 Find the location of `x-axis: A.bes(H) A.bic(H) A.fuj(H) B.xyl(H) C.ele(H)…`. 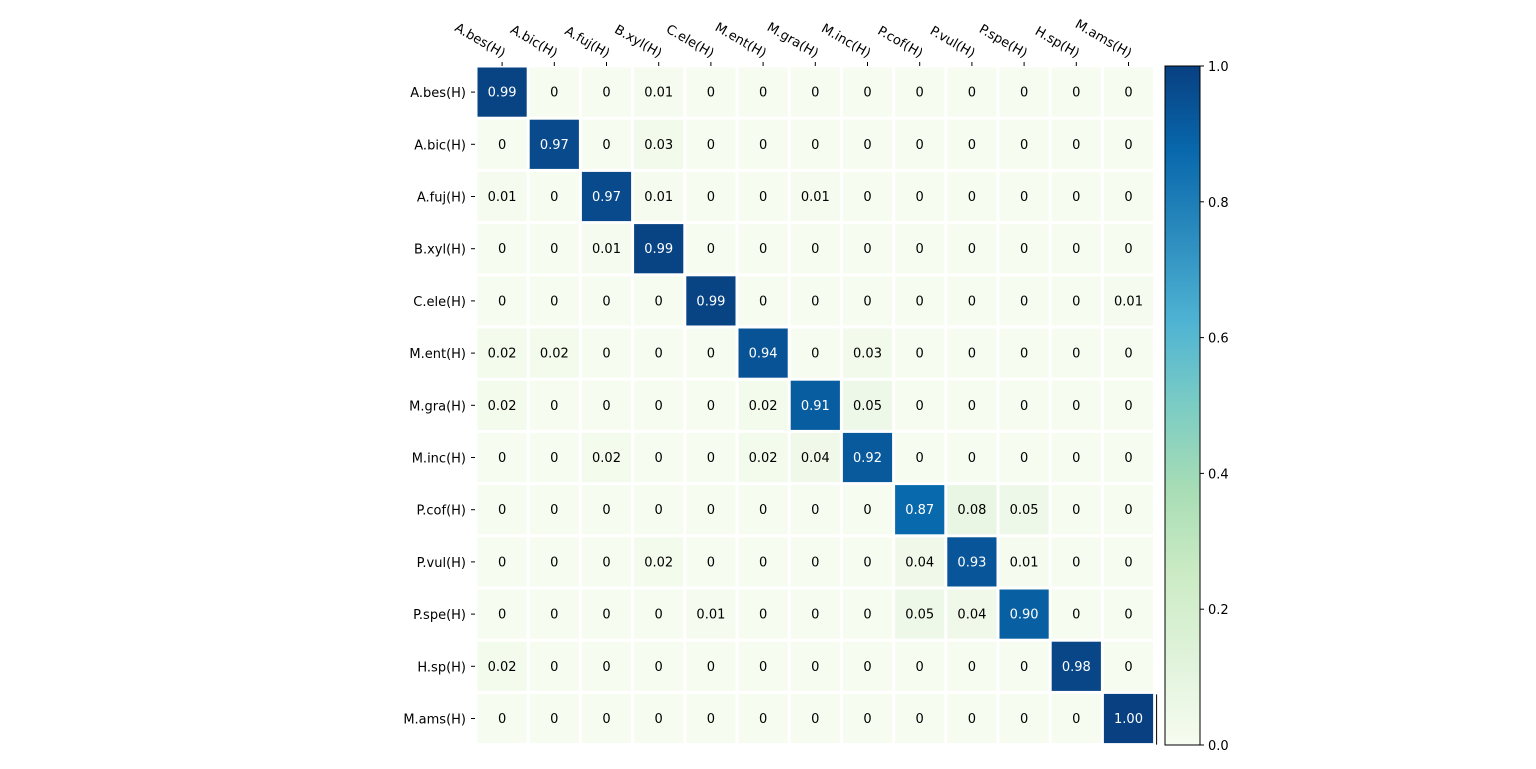

x-axis: A.bes(H) A.bic(H) A.fuj(H) B.xyl(H) C.ele(H)… is located at coordinates (793, 41).